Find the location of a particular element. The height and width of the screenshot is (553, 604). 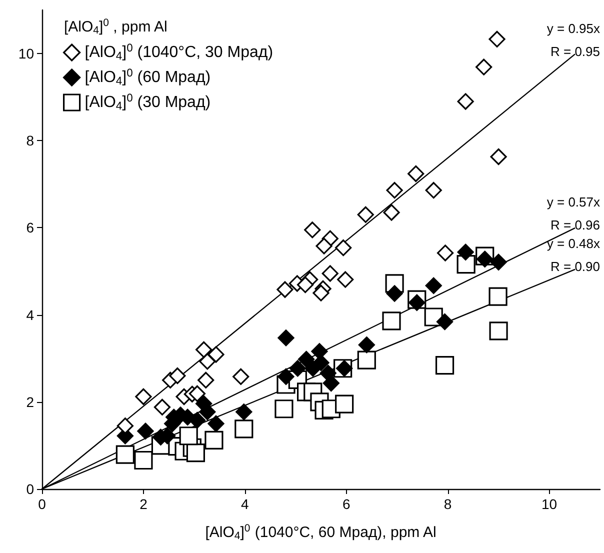

annotation: y = 0.57x is located at coordinates (573, 202).